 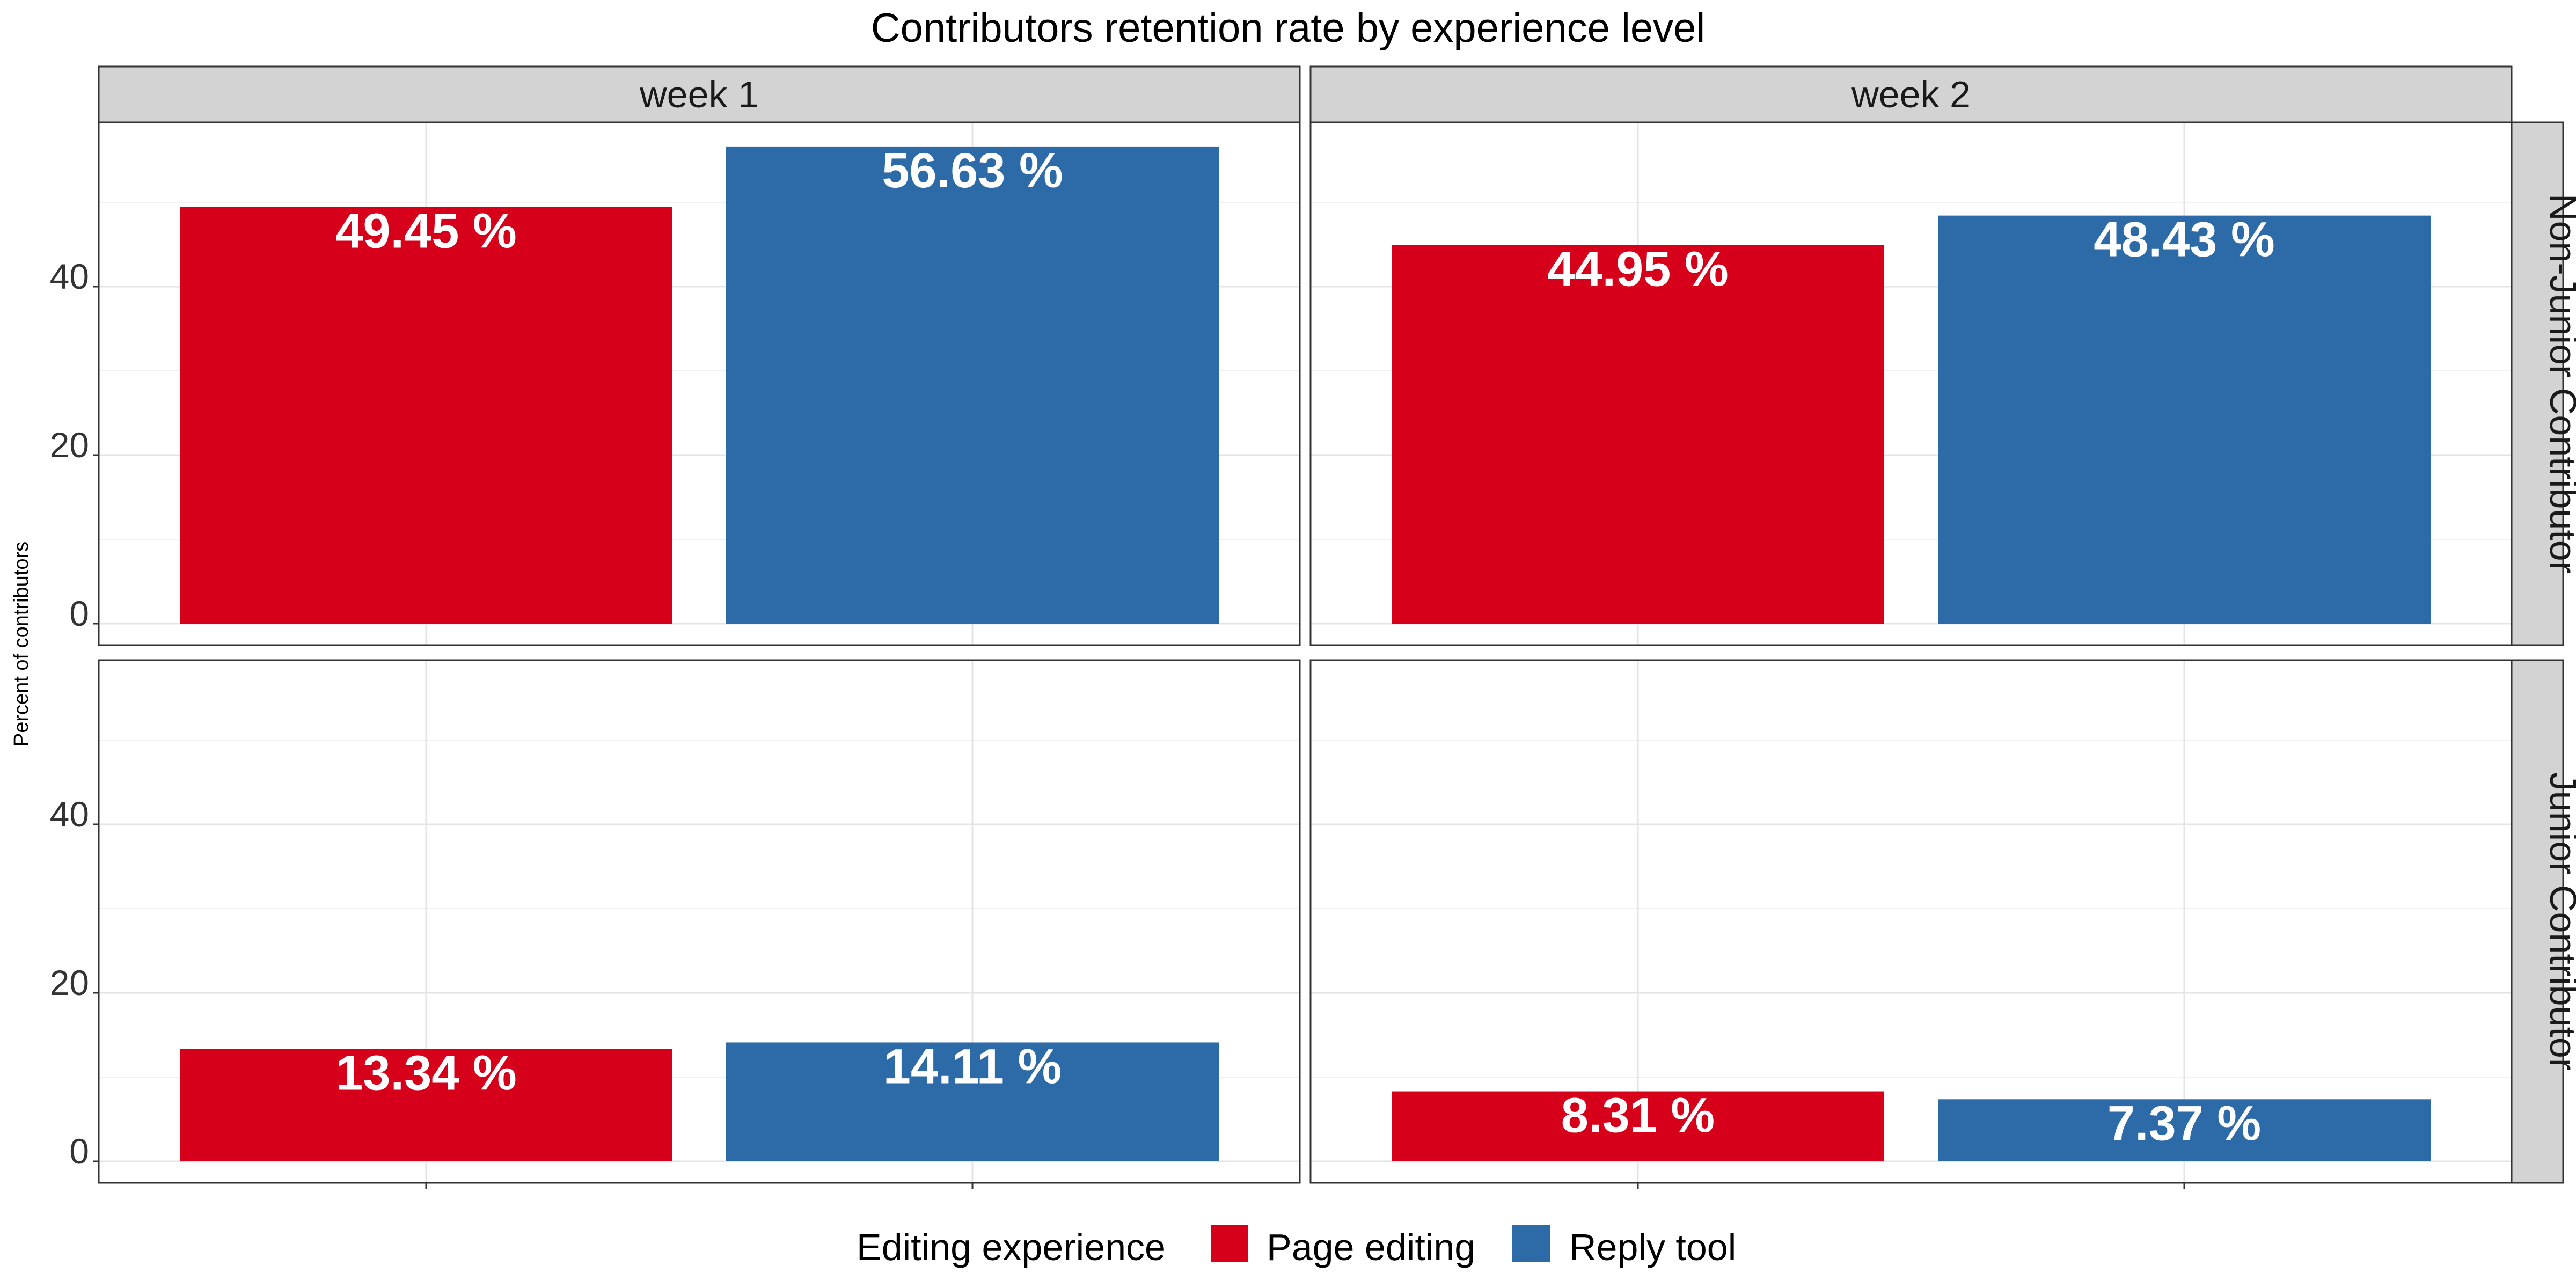 I want to click on facet-strip-label-week-2: week 2, so click(x=1911, y=94).